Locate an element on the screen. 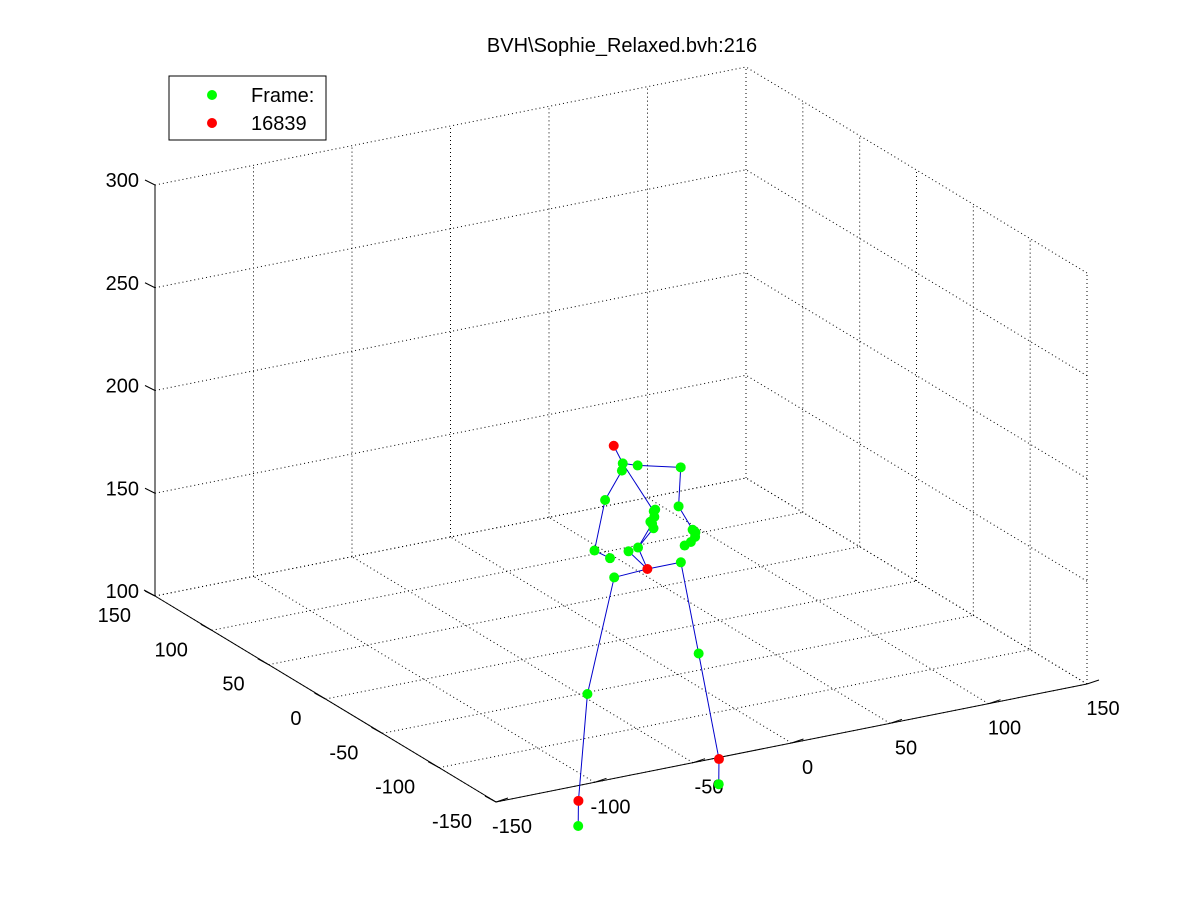 This screenshot has width=1201, height=901. z-tick-label: 100 is located at coordinates (122, 592).